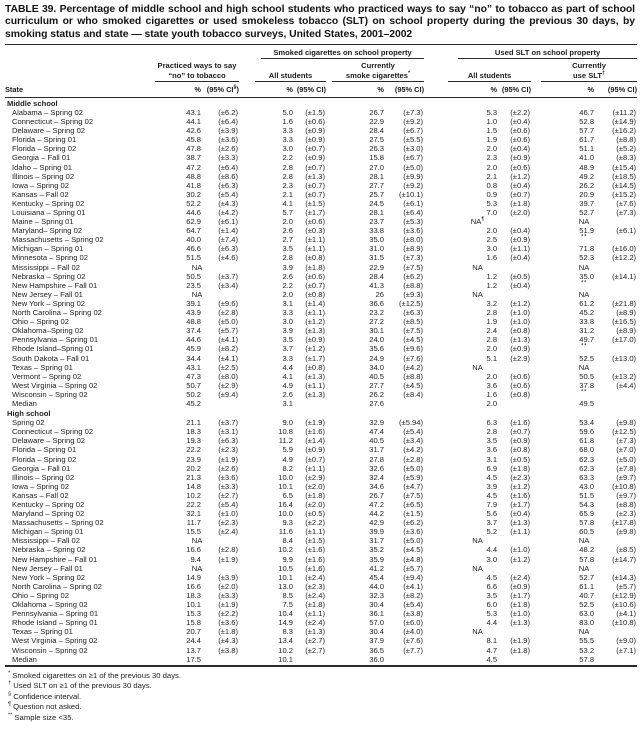 Image resolution: width=640 pixels, height=730 pixels. Describe the element at coordinates (193, 595) in the screenshot. I see `percent-value: 18.3` at that location.